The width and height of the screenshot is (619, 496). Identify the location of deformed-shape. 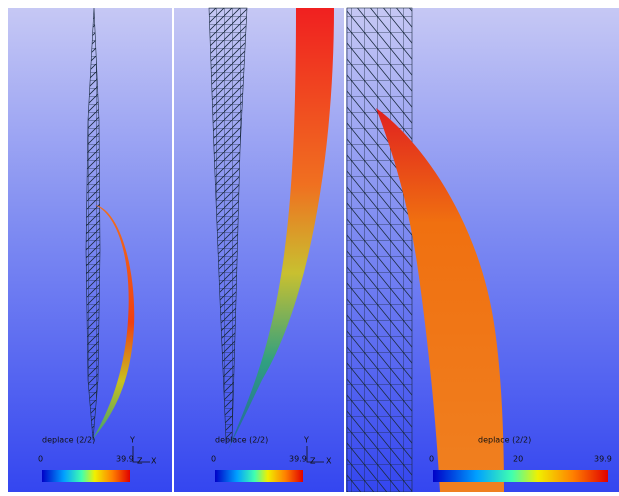
(113, 322).